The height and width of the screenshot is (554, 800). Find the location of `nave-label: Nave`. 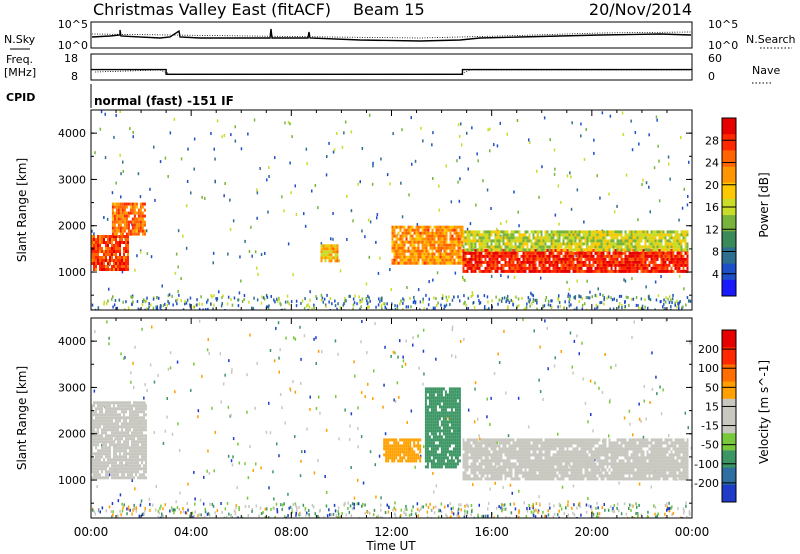

nave-label: Nave is located at coordinates (766, 70).